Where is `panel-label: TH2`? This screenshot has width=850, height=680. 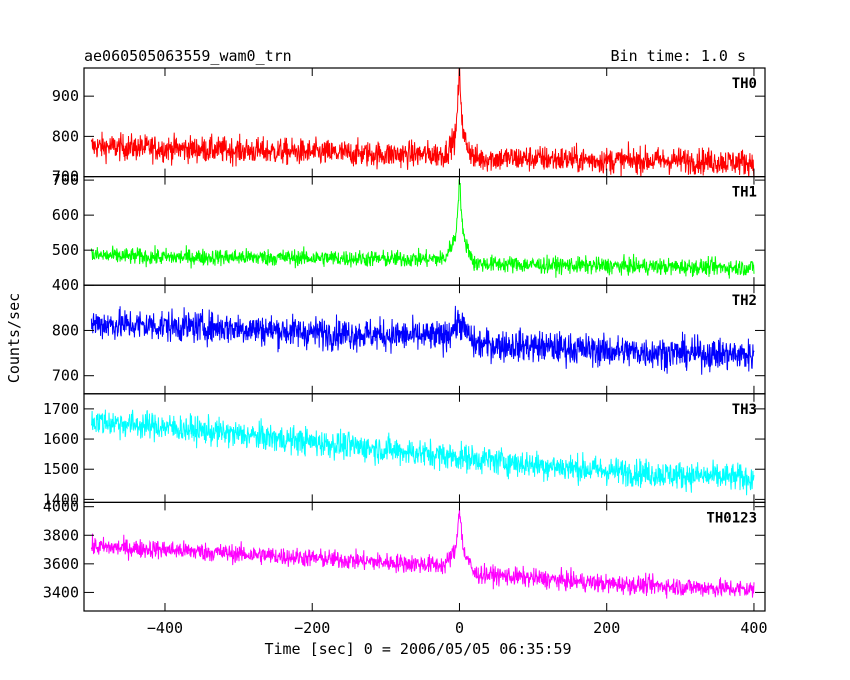
panel-label: TH2 is located at coordinates (744, 301).